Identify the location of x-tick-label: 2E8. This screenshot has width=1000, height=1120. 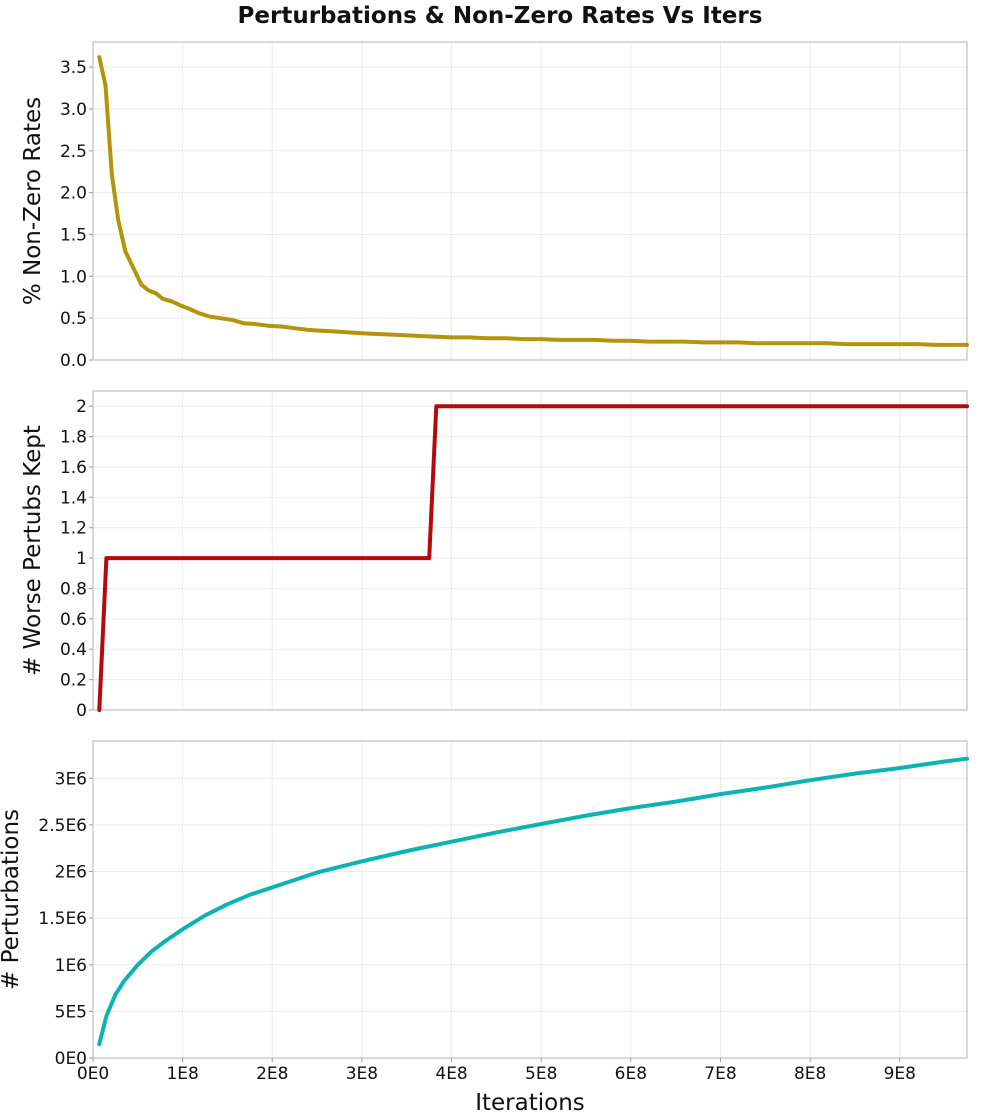
(272, 1074).